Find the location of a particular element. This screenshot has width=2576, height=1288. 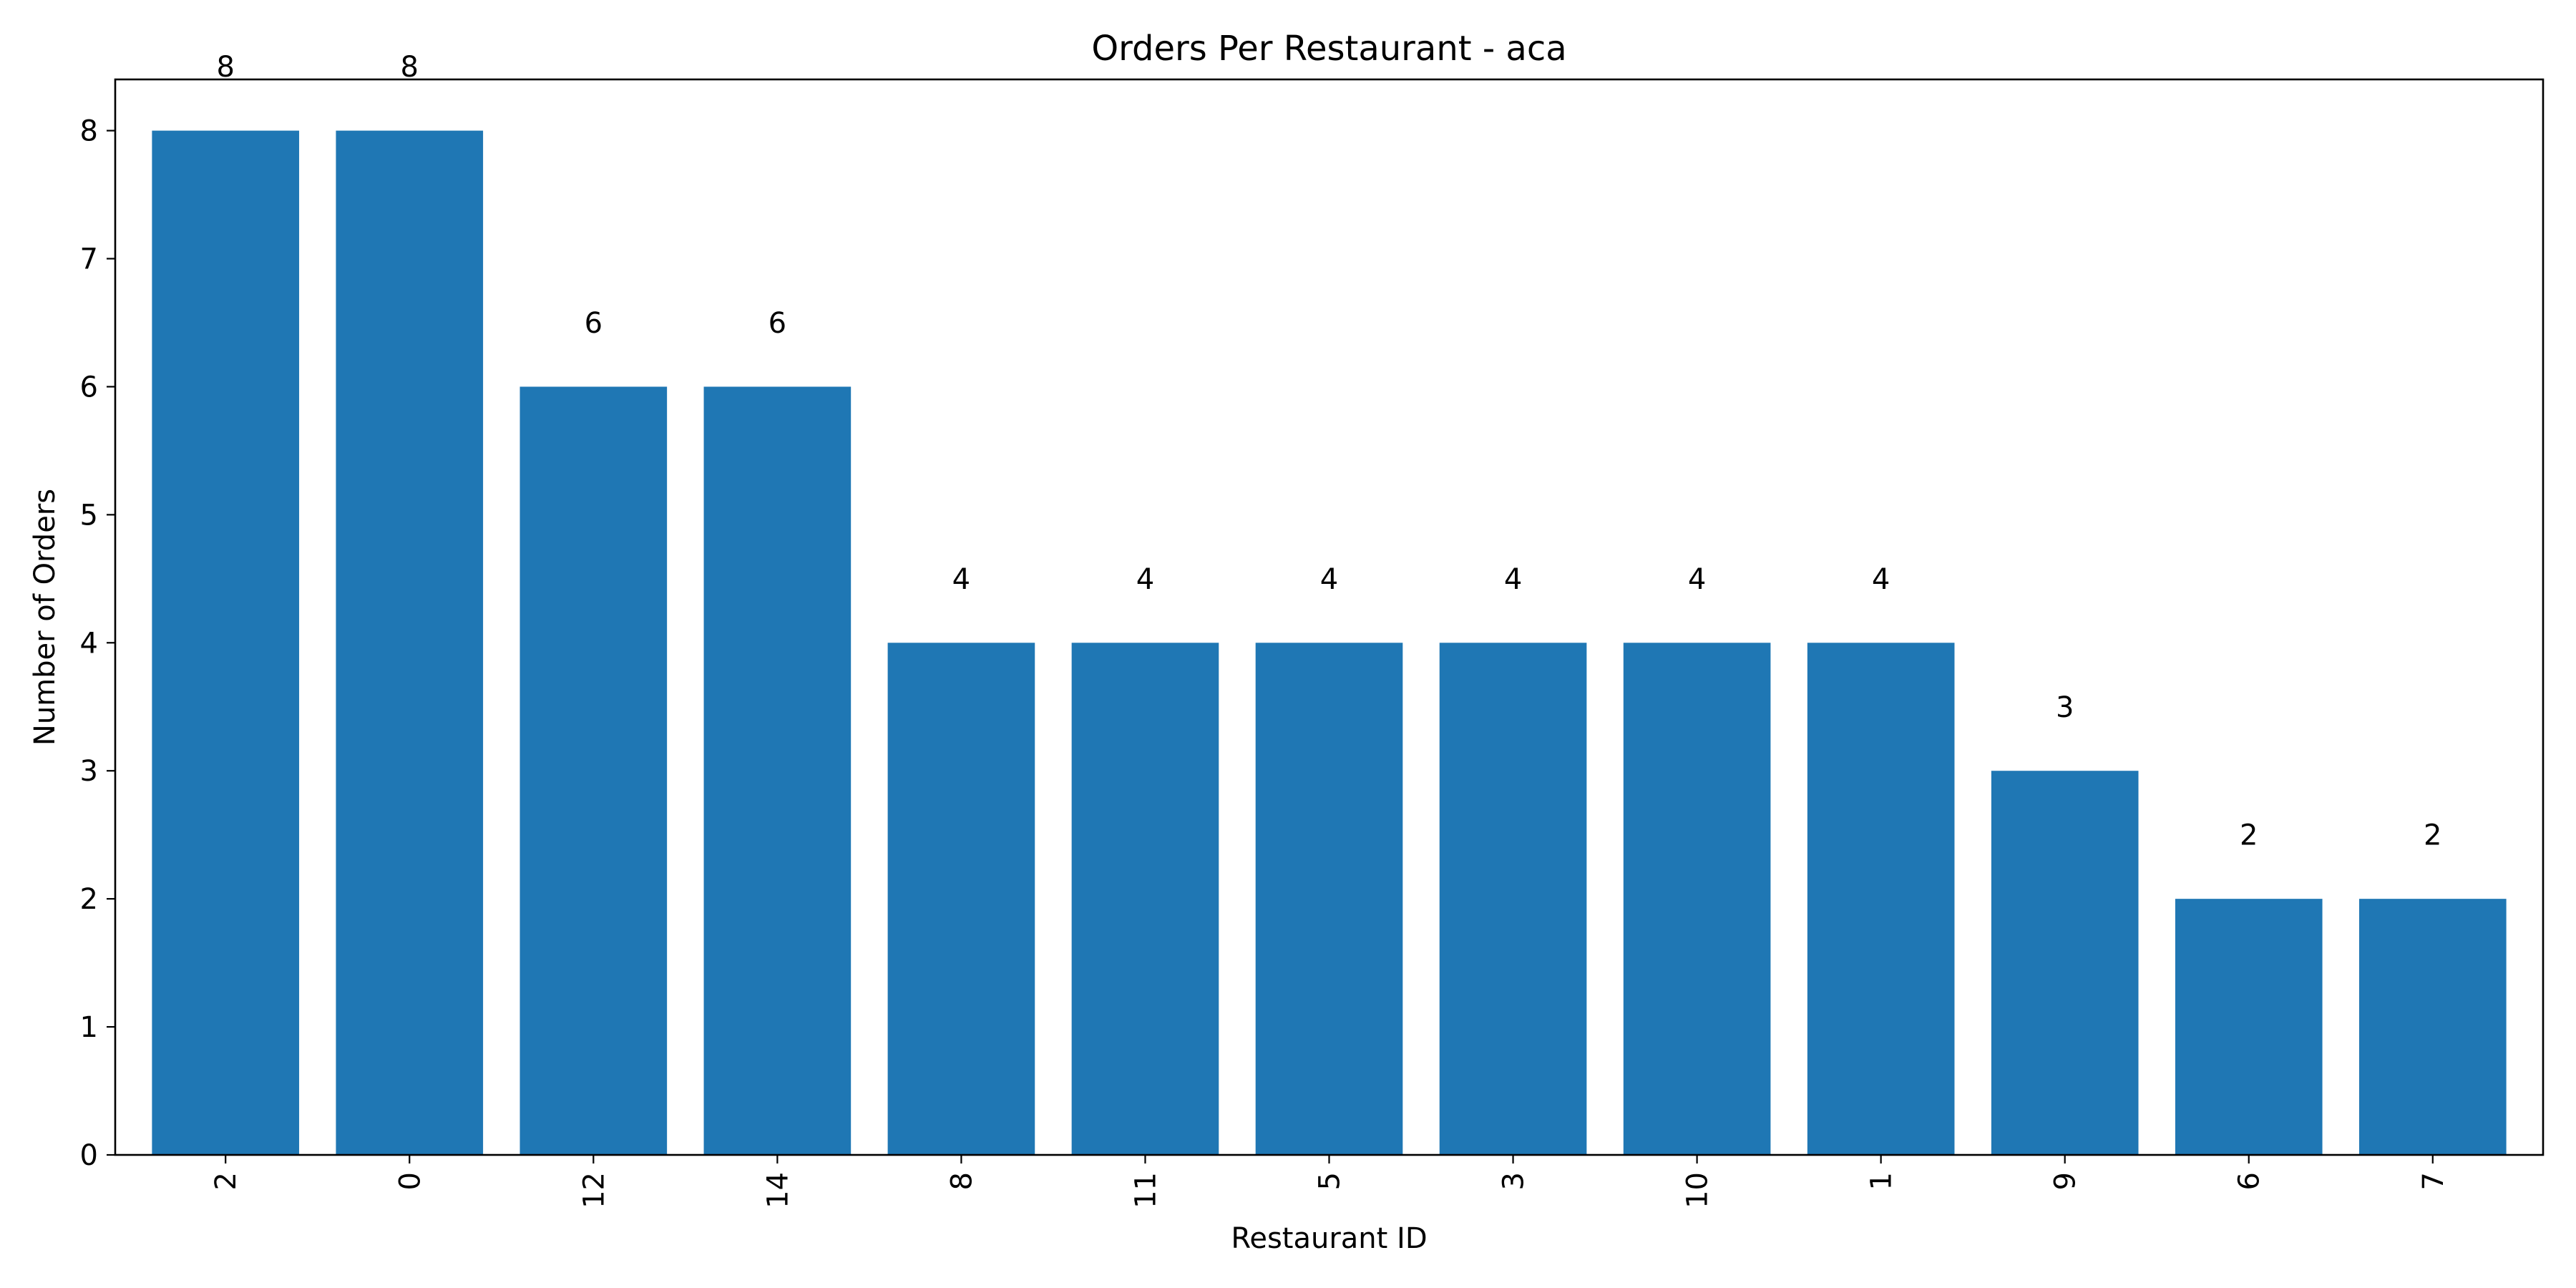

data-label-2: 8 is located at coordinates (226, 67).